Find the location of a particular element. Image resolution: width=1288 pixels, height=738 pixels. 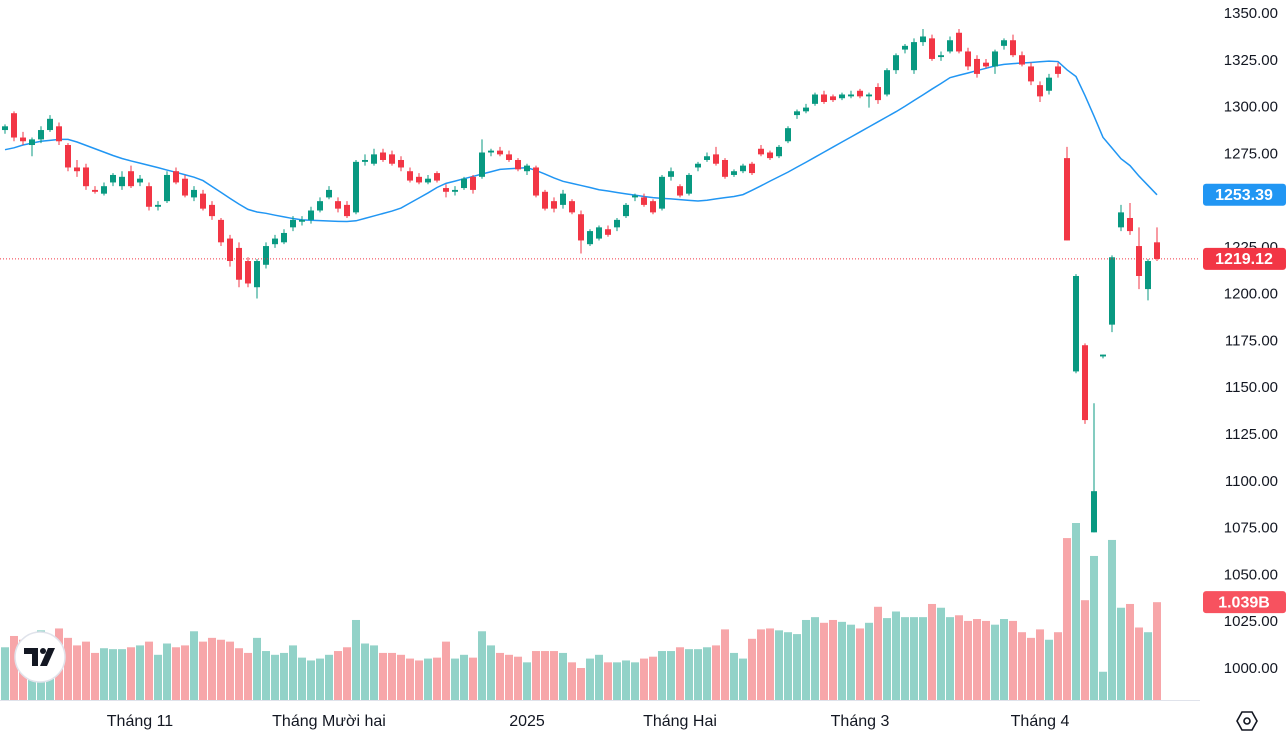

y-tick-label: 1075.00 is located at coordinates (1251, 528).